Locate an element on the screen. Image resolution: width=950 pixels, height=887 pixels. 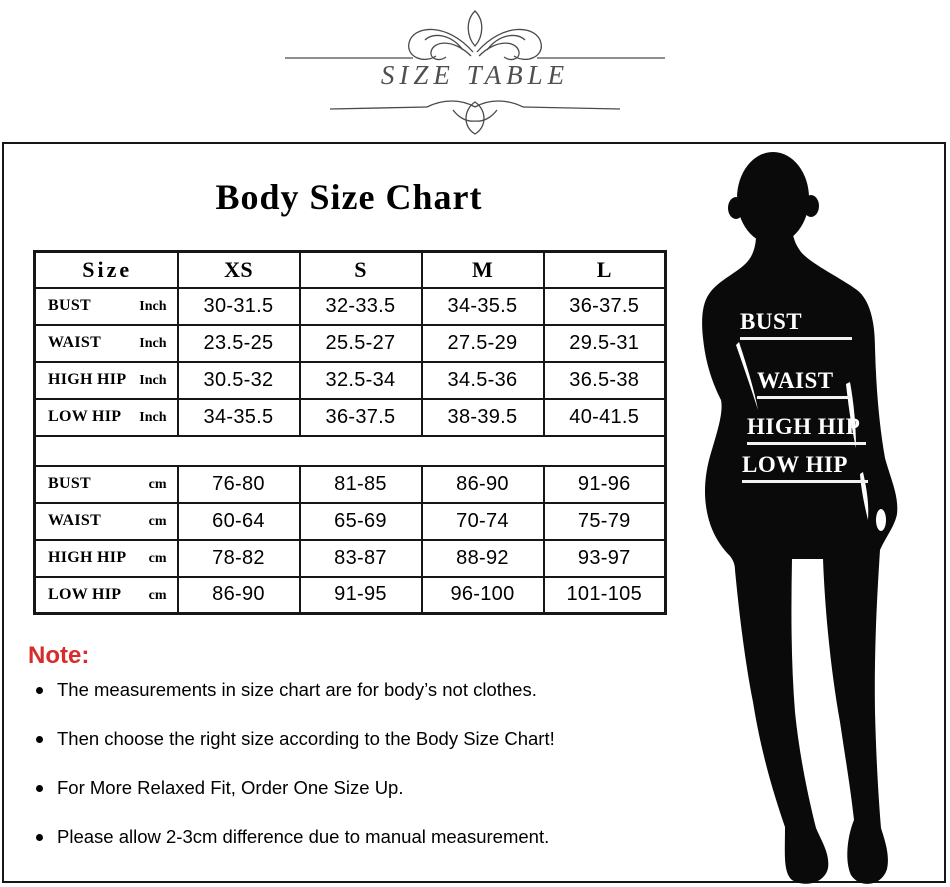
ornament-header: SIZE TABLE is located at coordinates (475, 71).